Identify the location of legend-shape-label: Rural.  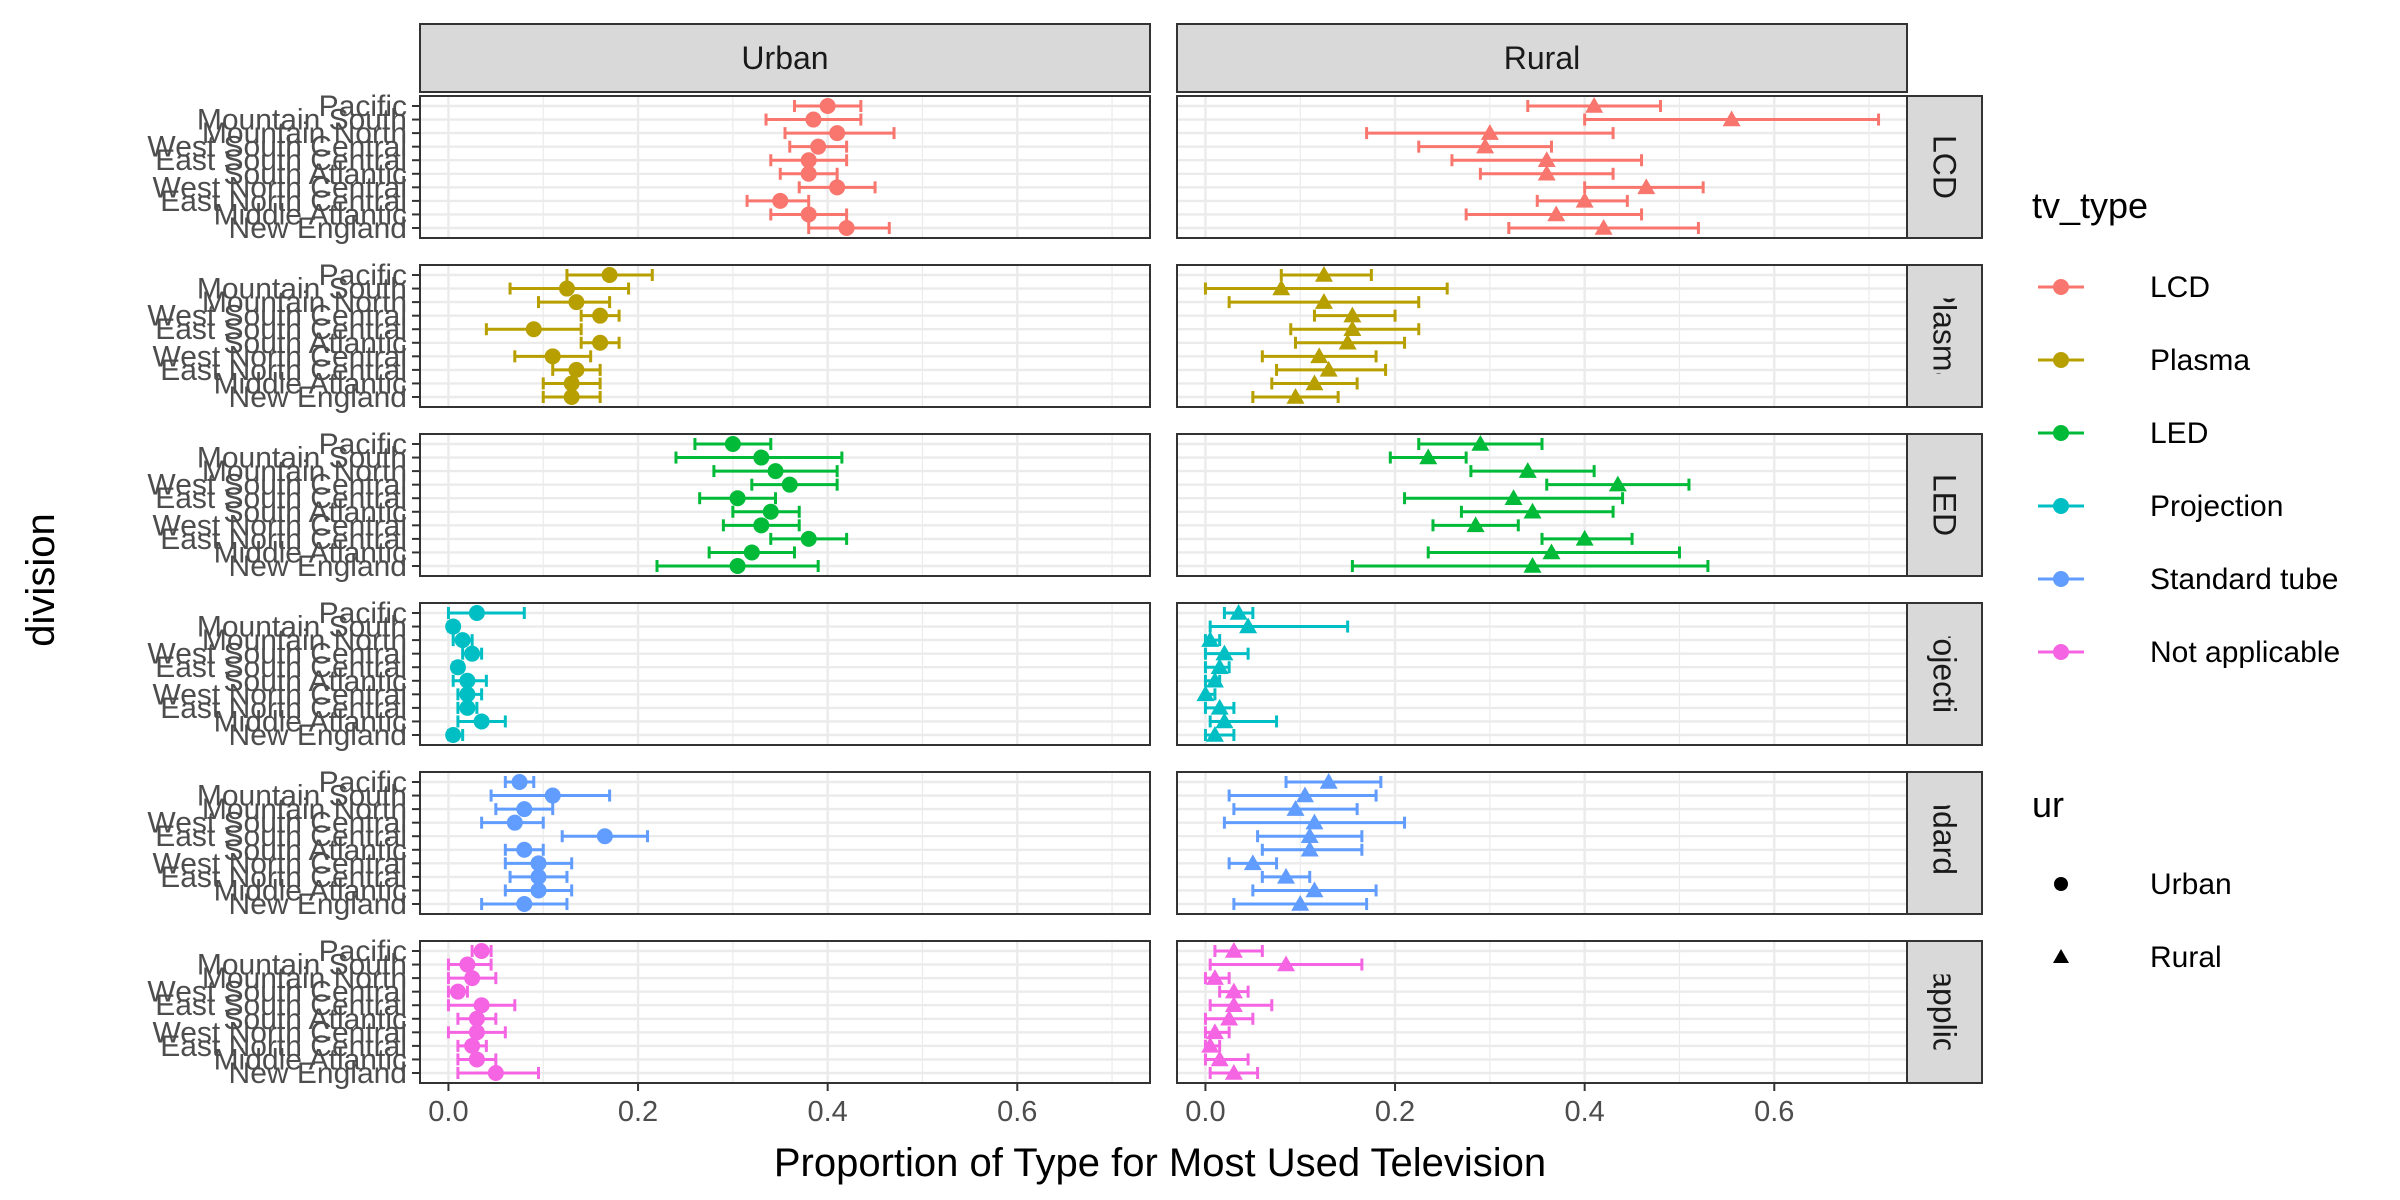
(2186, 957).